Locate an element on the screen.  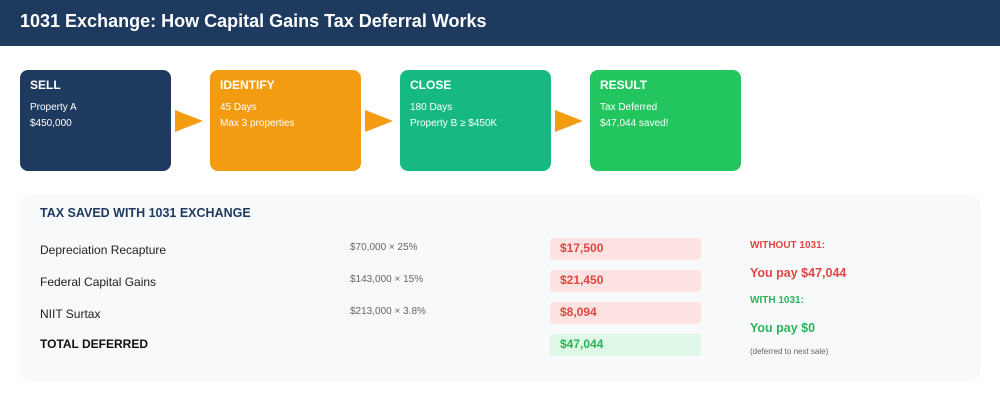
tax-row-formula: $213,000 × 3.8% is located at coordinates (388, 311).